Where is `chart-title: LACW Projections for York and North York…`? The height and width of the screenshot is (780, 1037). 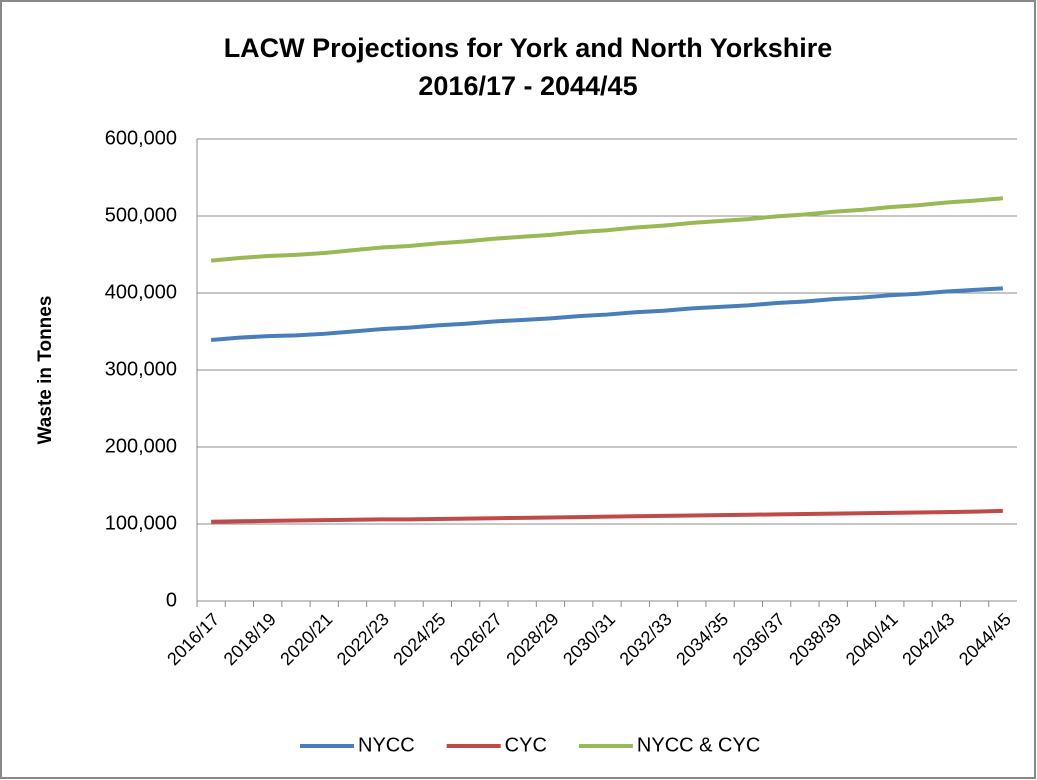 chart-title: LACW Projections for York and North York… is located at coordinates (528, 48).